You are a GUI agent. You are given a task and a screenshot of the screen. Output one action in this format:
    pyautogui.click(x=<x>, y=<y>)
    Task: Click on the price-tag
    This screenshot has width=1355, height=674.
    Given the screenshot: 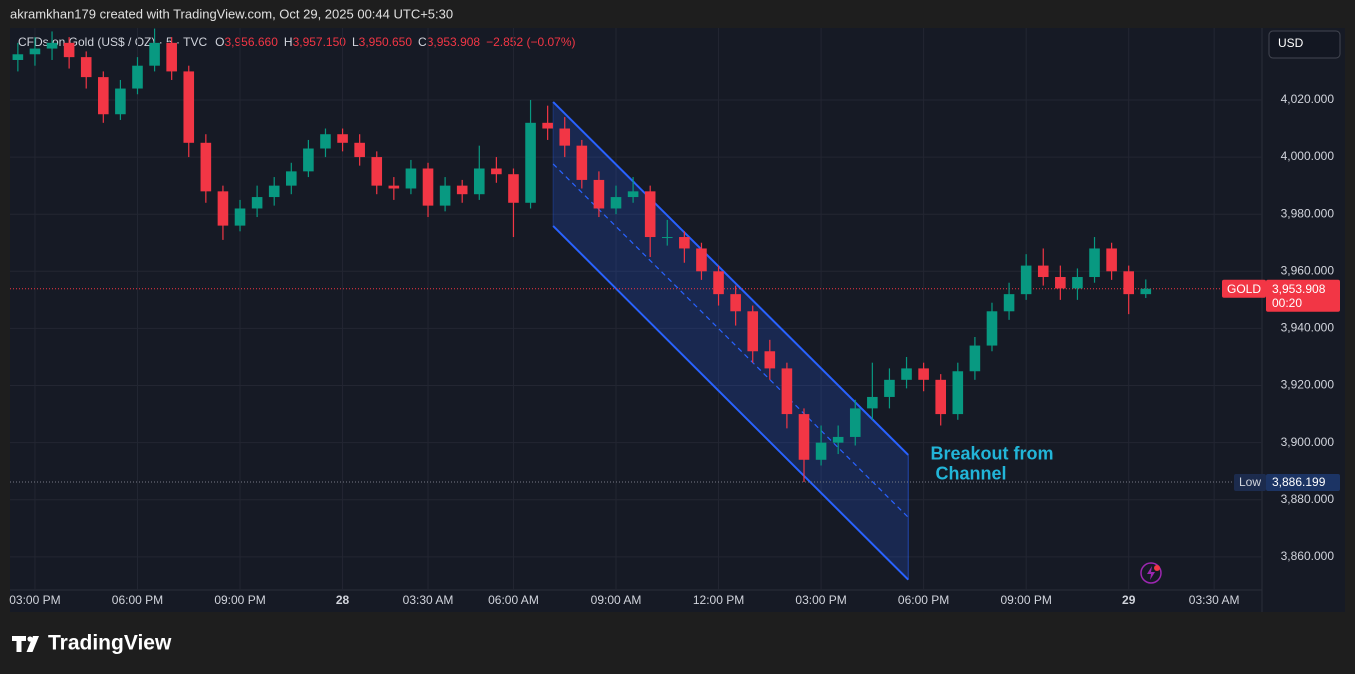 What is the action you would take?
    pyautogui.click(x=1303, y=295)
    